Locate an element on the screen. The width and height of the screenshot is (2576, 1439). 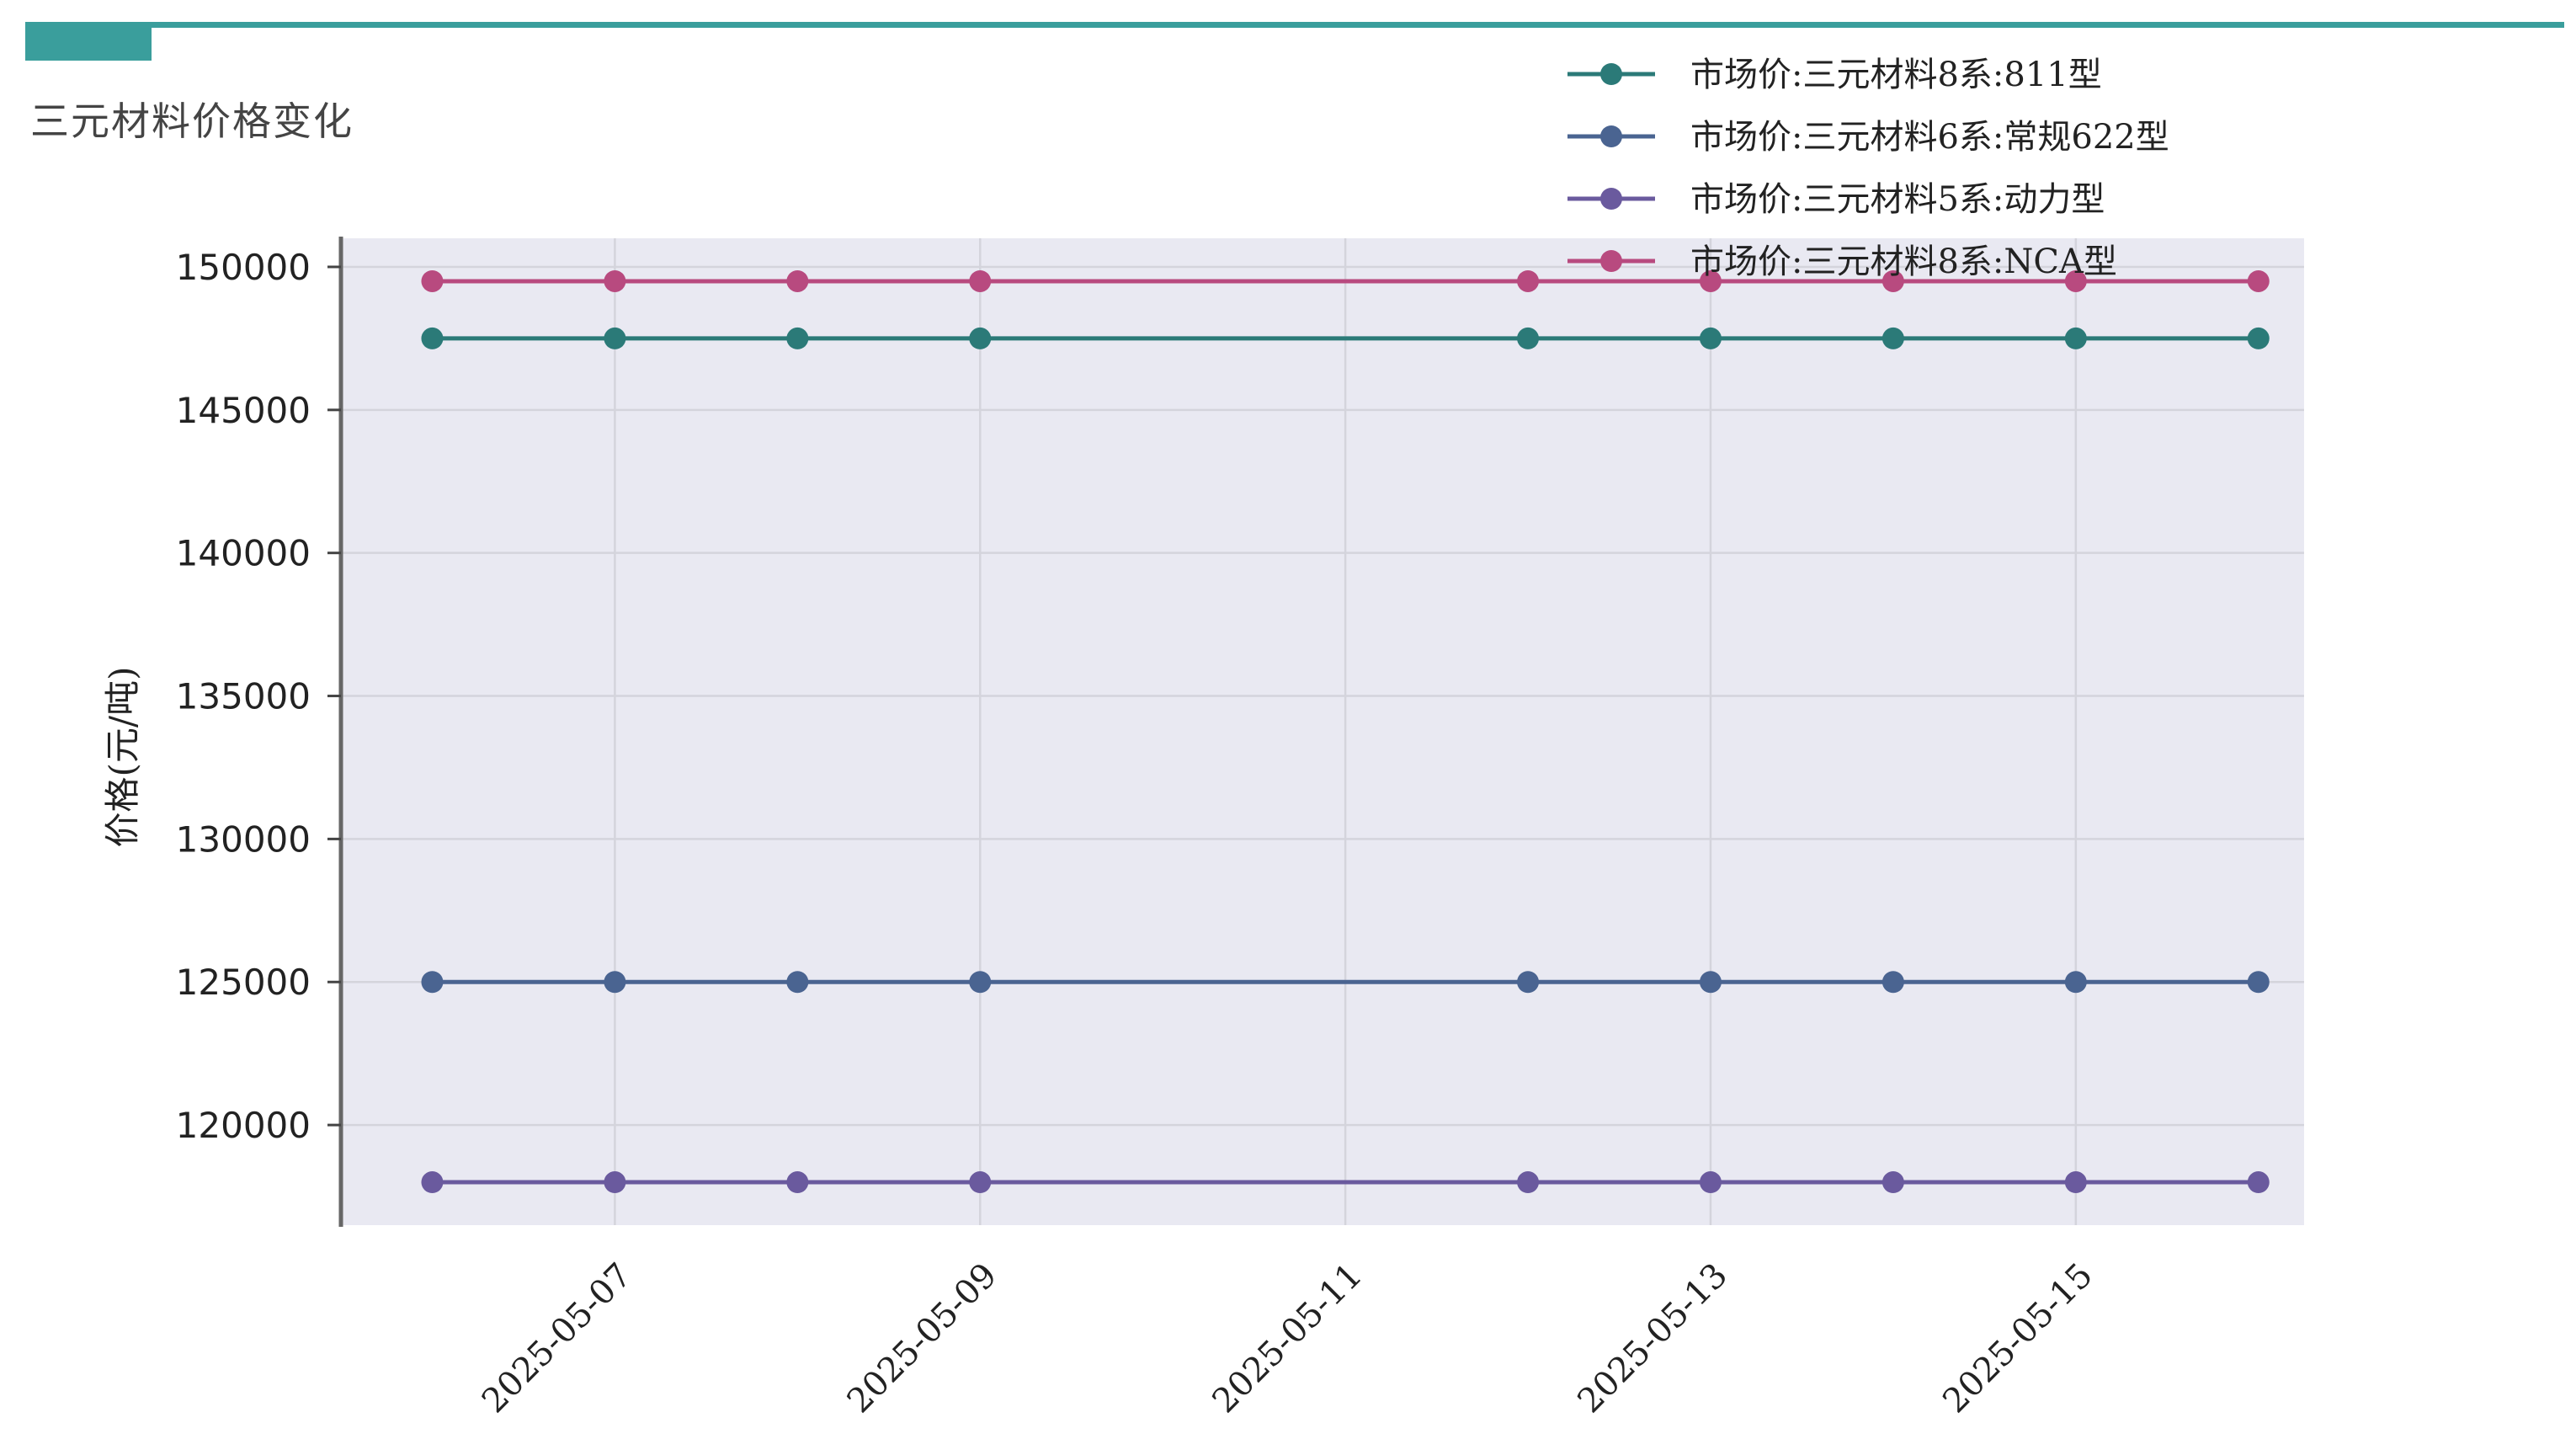
legend-item: 市场价:三元材料6系:常规622型 is located at coordinates (1868, 137).